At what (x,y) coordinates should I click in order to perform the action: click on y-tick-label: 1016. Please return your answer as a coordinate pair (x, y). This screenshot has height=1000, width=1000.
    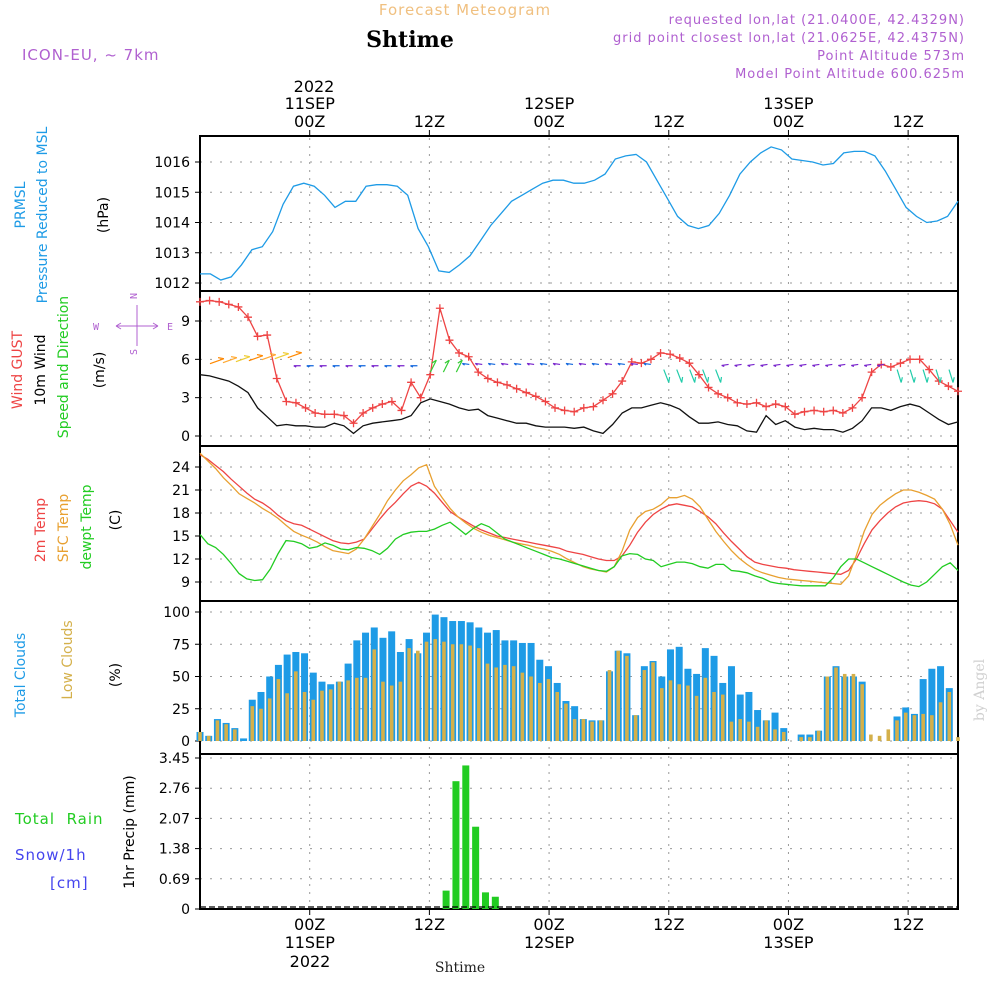
    Looking at the image, I should click on (172, 163).